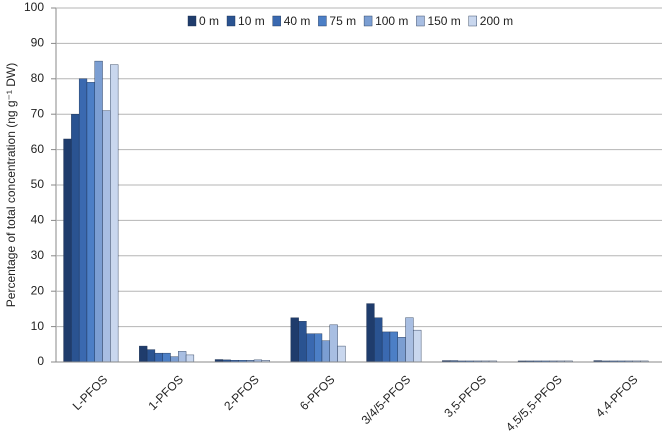 The width and height of the screenshot is (666, 438). Describe the element at coordinates (38, 184) in the screenshot. I see `y-tick-label: 50` at that location.